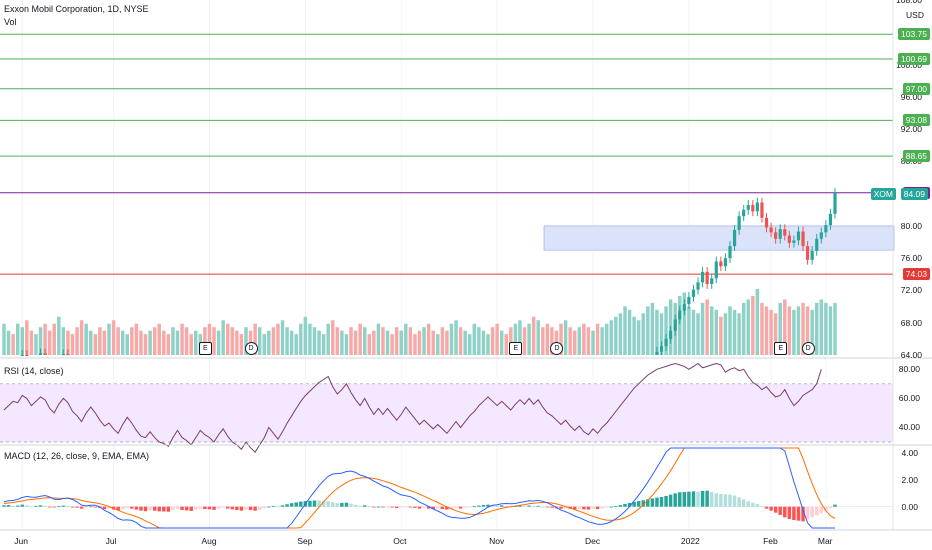  I want to click on price-tick: 92.00, so click(911, 129).